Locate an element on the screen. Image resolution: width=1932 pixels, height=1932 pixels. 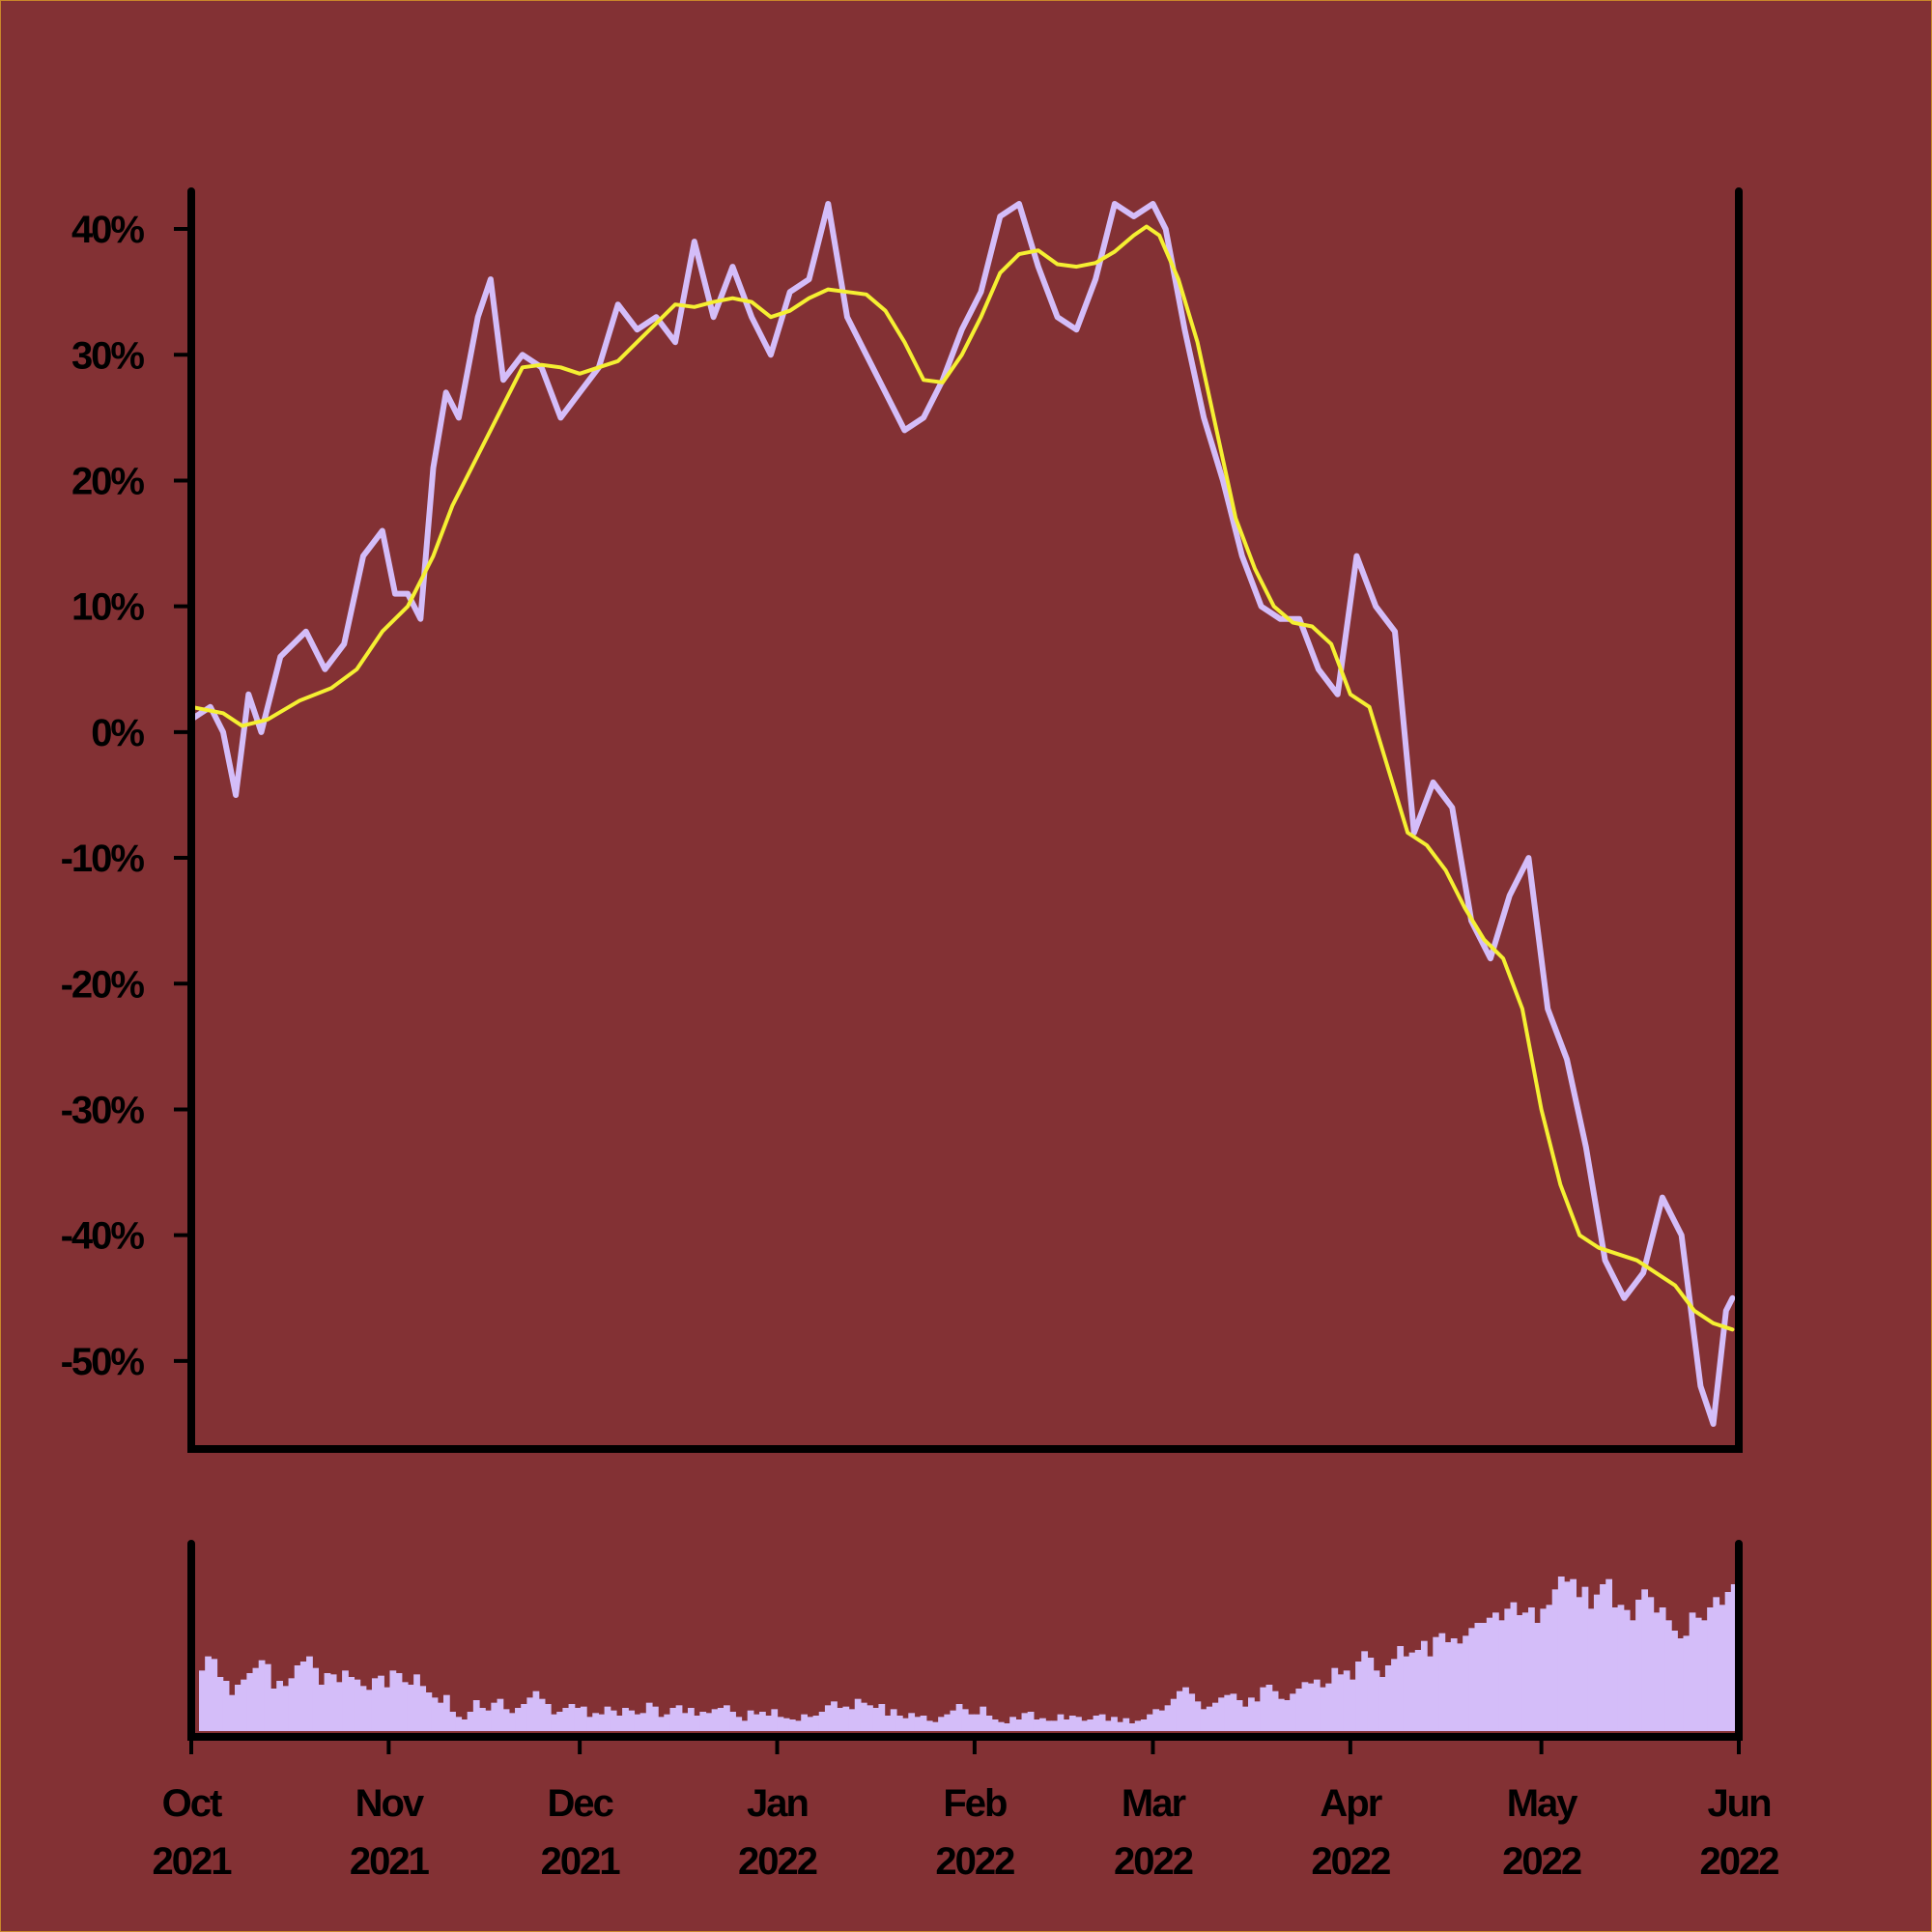
x-tick-month: Jan is located at coordinates (777, 1803).